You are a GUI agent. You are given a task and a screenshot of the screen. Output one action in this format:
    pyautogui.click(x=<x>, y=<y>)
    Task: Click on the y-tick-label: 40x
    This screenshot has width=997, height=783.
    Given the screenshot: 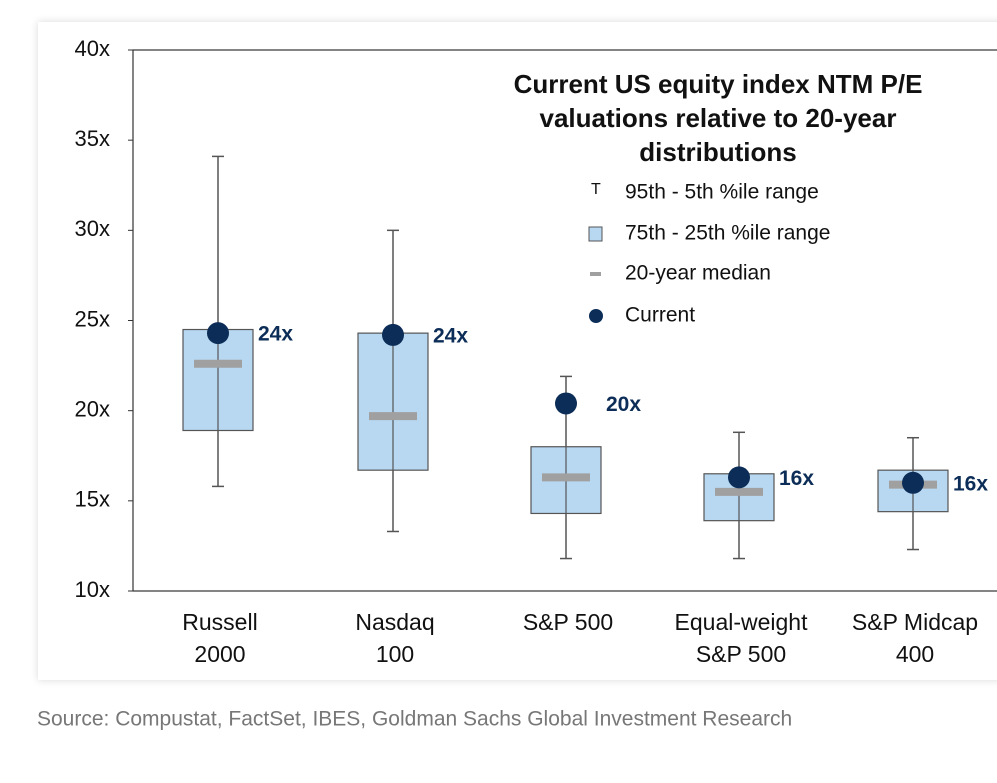 What is the action you would take?
    pyautogui.click(x=92, y=48)
    